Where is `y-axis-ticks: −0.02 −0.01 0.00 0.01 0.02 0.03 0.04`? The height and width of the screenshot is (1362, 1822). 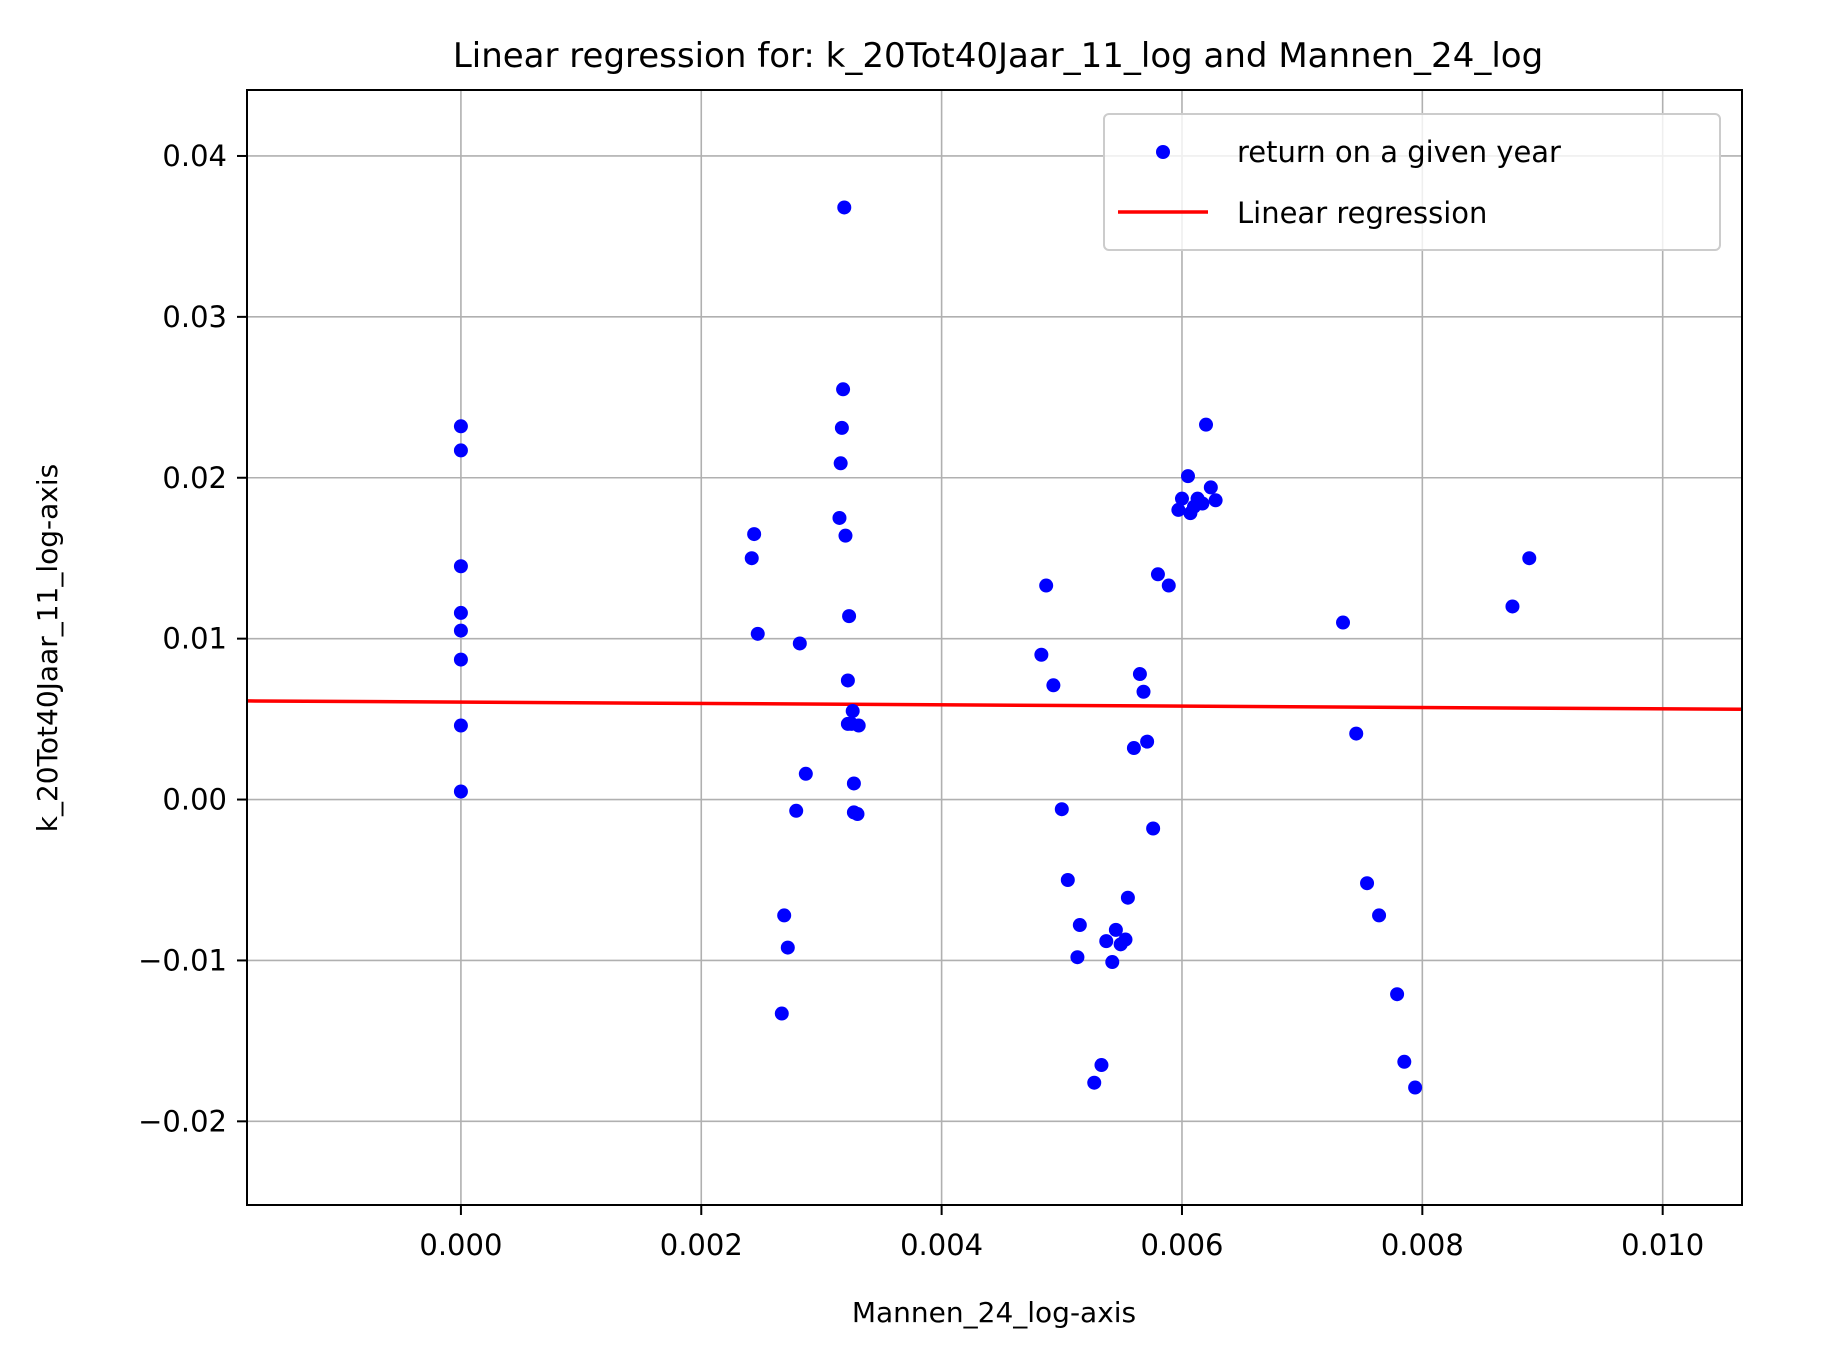
y-axis-ticks: −0.02 −0.01 0.00 0.01 0.02 0.03 0.04 is located at coordinates (192, 638).